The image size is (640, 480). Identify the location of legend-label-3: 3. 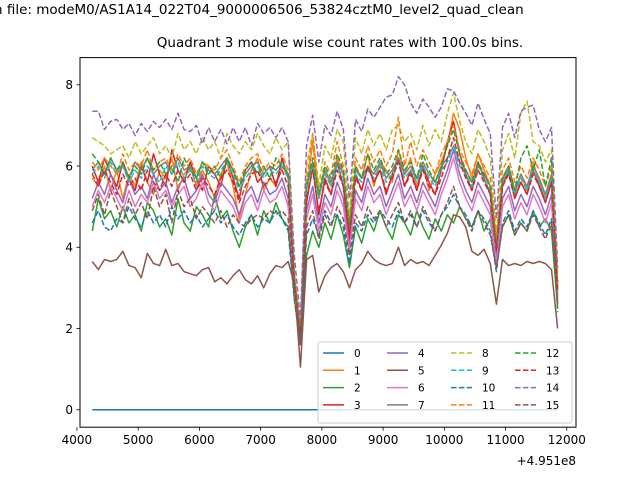
(357, 406).